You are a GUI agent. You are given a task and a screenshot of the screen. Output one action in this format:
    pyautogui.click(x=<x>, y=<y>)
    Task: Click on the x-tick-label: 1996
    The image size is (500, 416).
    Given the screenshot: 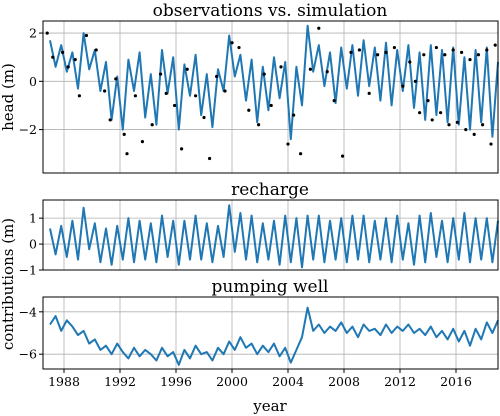 What is the action you would take?
    pyautogui.click(x=176, y=381)
    